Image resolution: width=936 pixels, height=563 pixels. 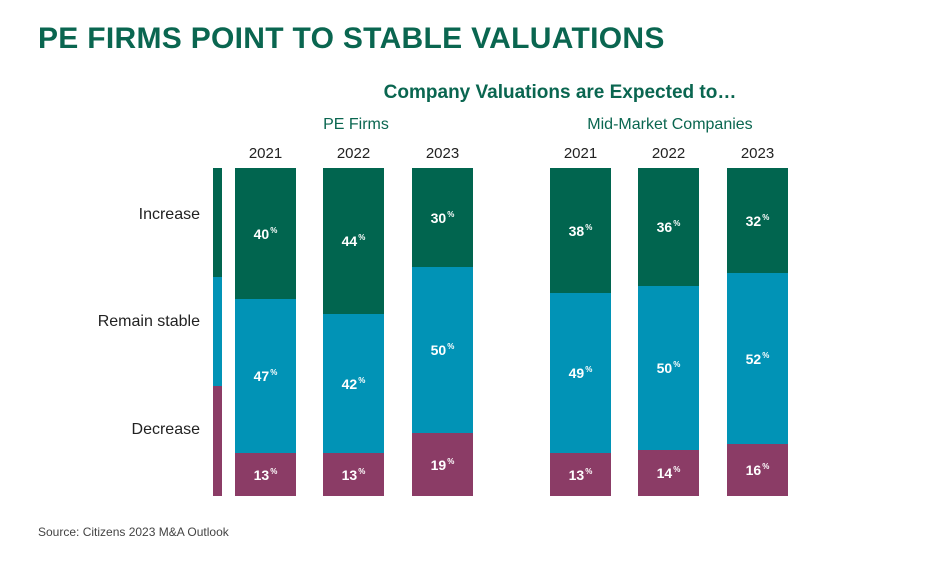 I want to click on legend-strip-increase, so click(x=217, y=222).